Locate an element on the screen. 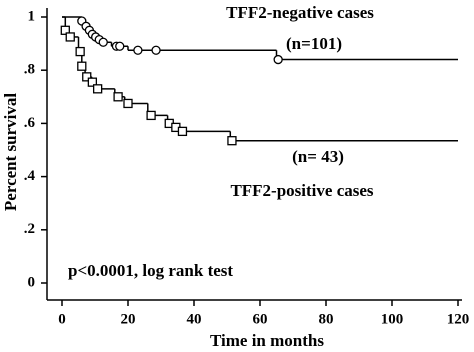 The width and height of the screenshot is (474, 352). x-tick-label: 60 is located at coordinates (260, 319).